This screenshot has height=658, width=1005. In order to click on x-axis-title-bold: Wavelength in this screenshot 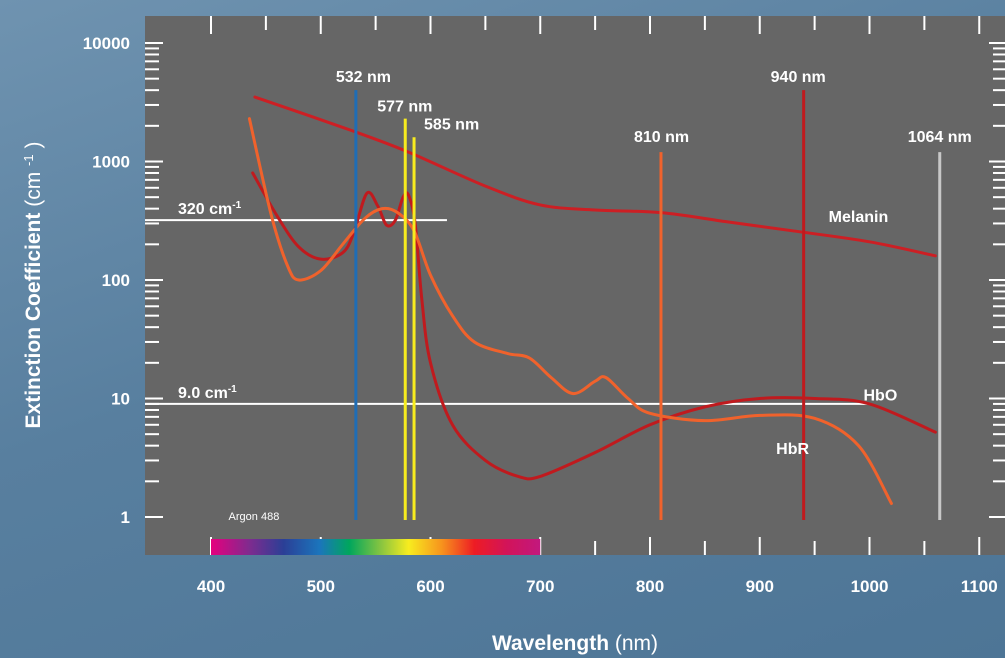, I will do `click(550, 643)`.